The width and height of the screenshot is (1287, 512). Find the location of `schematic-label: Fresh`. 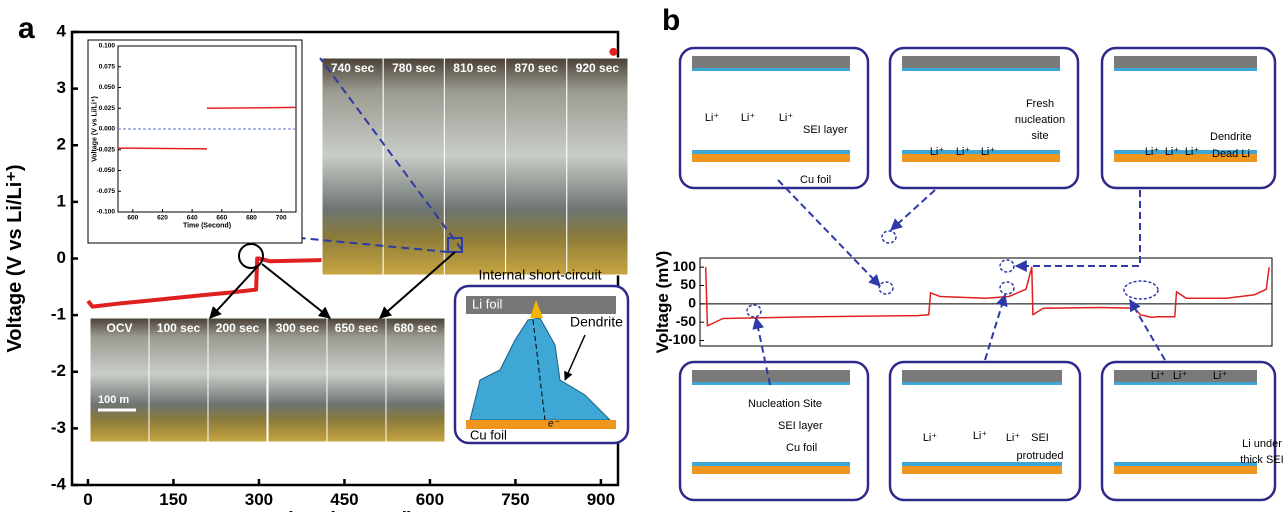

schematic-label: Fresh is located at coordinates (1040, 104).